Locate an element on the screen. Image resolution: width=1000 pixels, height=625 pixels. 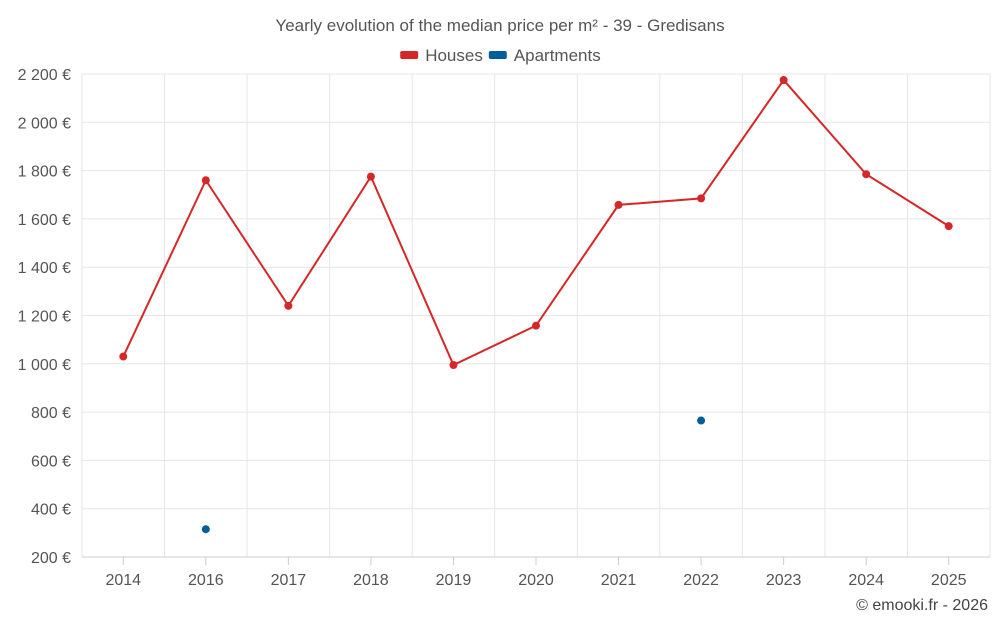
y-tick-label: 1 600 € is located at coordinates (44, 220).